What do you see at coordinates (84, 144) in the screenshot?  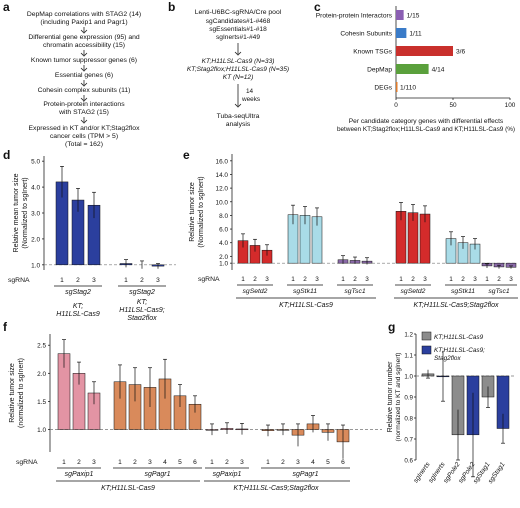 I see `flow-text: (Total = 162)` at bounding box center [84, 144].